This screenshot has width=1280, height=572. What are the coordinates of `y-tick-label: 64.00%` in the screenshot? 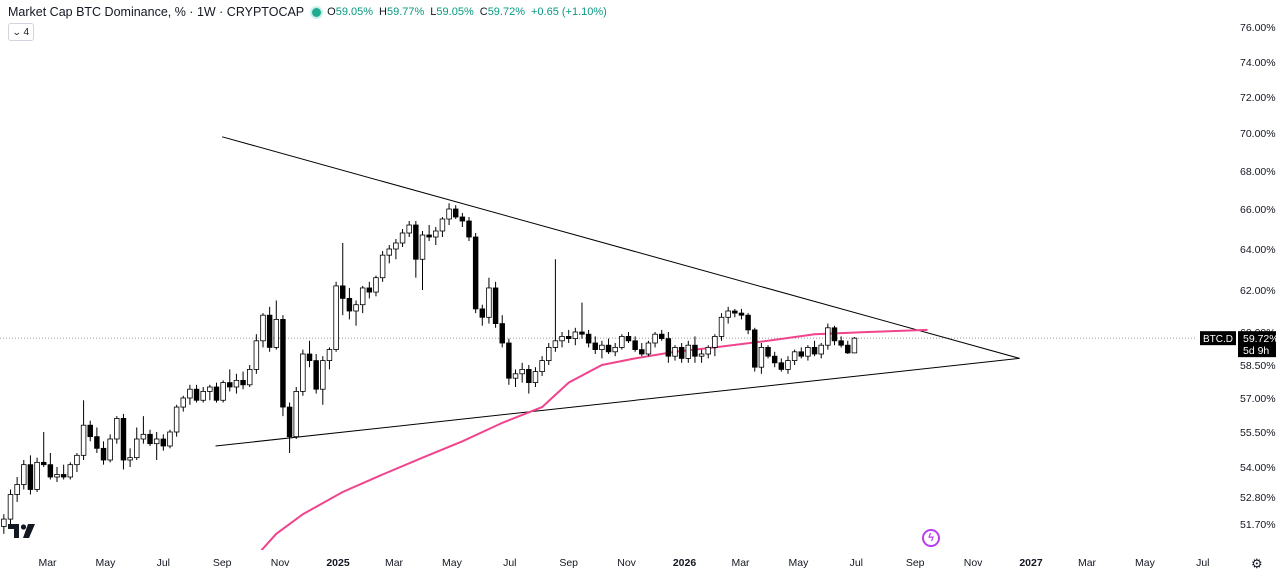 It's located at (1258, 250).